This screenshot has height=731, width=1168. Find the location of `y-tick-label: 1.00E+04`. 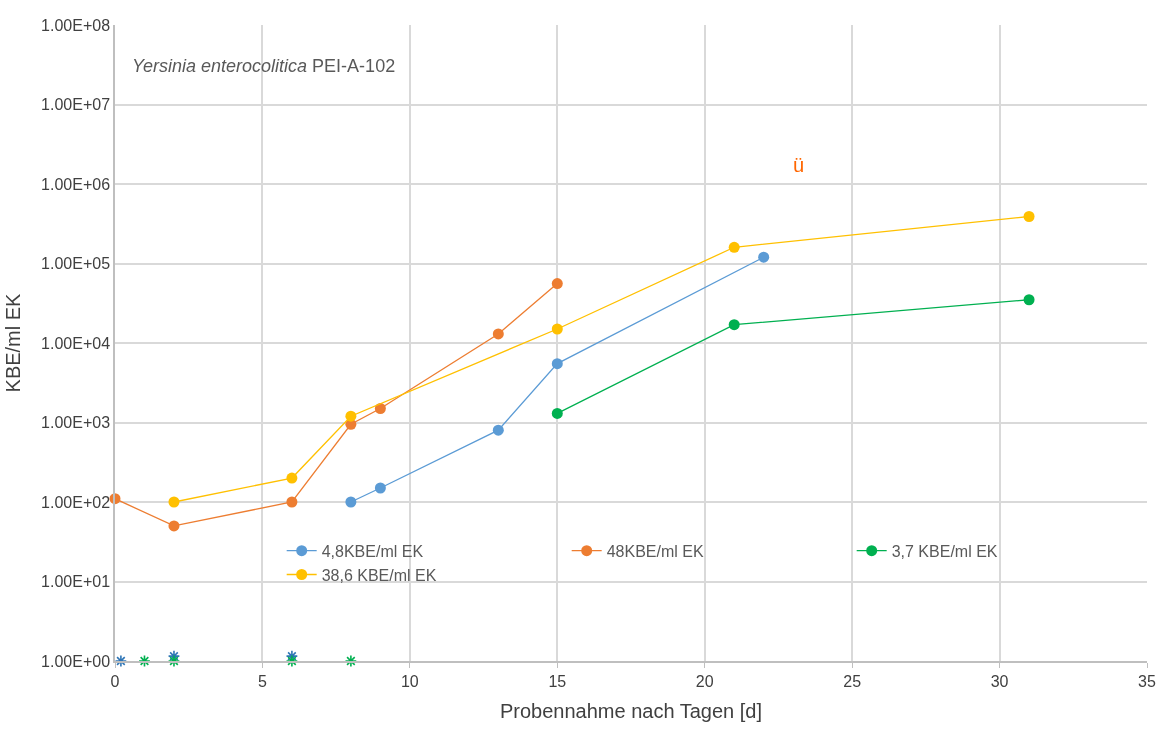

y-tick-label: 1.00E+04 is located at coordinates (76, 343).